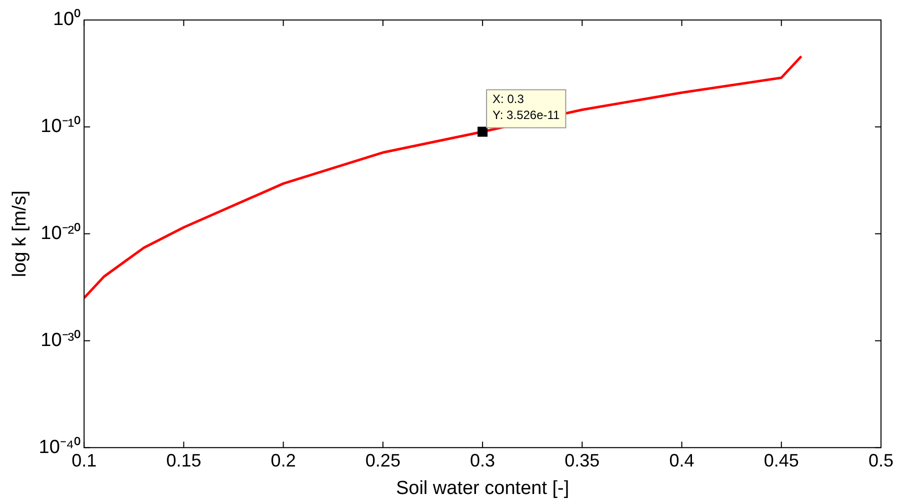  What do you see at coordinates (526, 107) in the screenshot?
I see `annotation: X: 0.3 Y: 3.526e-11` at bounding box center [526, 107].